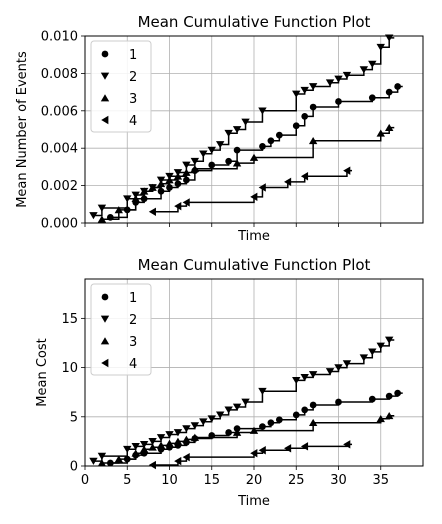 This screenshot has height=524, width=442. What do you see at coordinates (254, 265) in the screenshot?
I see `chart-title: Mean Cumulative Function Plot` at bounding box center [254, 265].